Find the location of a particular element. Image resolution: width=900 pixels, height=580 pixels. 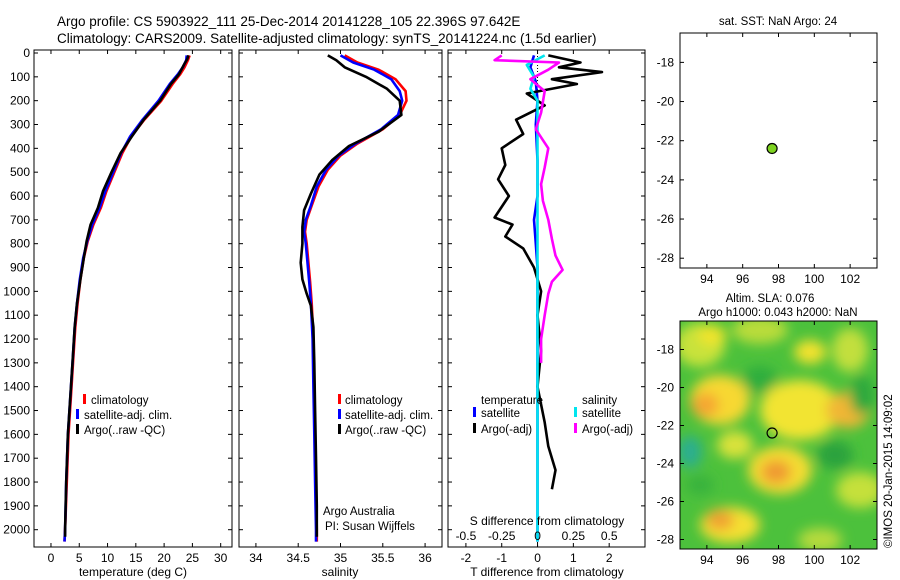

x-tick-label: 34 is located at coordinates (256, 558).